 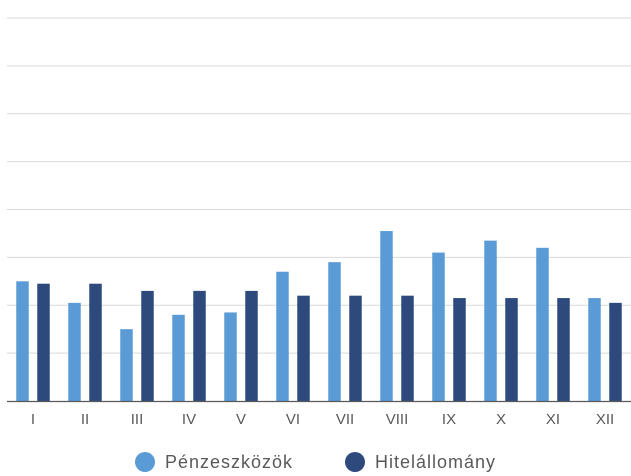 I want to click on legend-label-series-1: Pénzeszközök, so click(x=228, y=461).